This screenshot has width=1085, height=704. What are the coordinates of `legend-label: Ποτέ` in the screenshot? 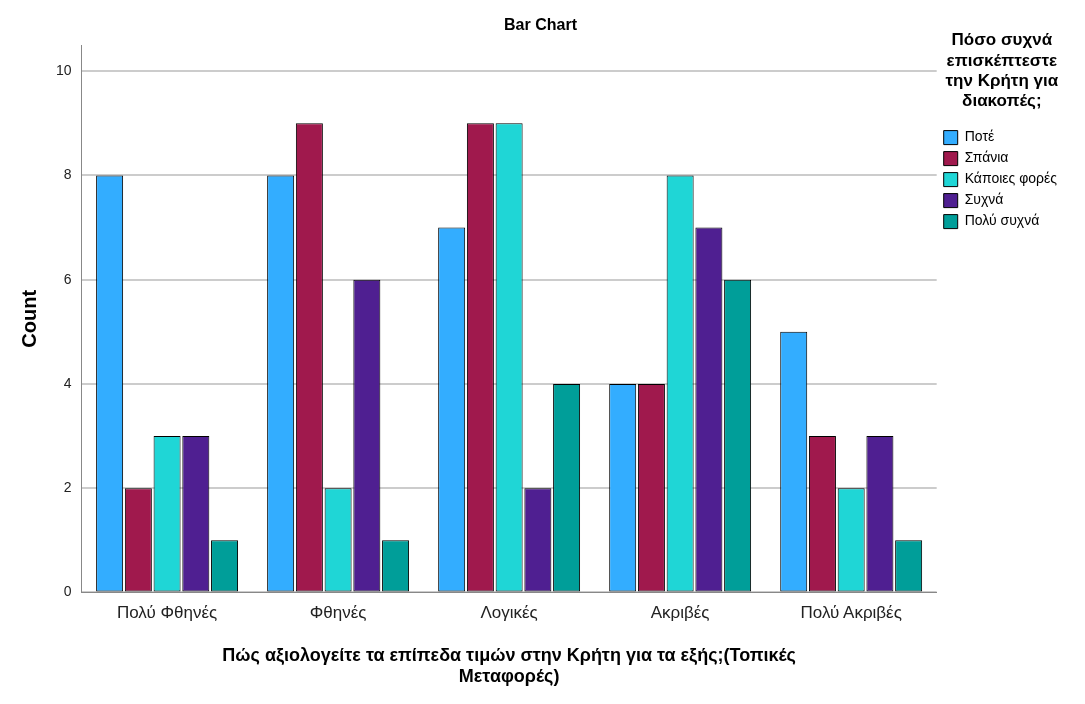 It's located at (979, 136).